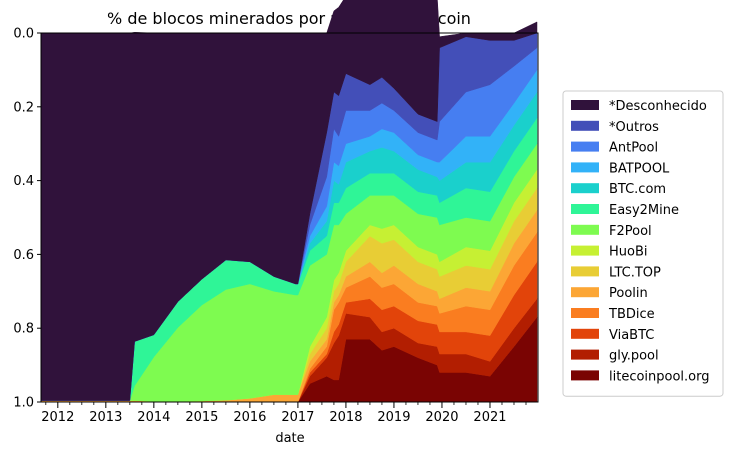 The width and height of the screenshot is (732, 455). Describe the element at coordinates (201, 417) in the screenshot. I see `x-tick-label: 2015` at that location.